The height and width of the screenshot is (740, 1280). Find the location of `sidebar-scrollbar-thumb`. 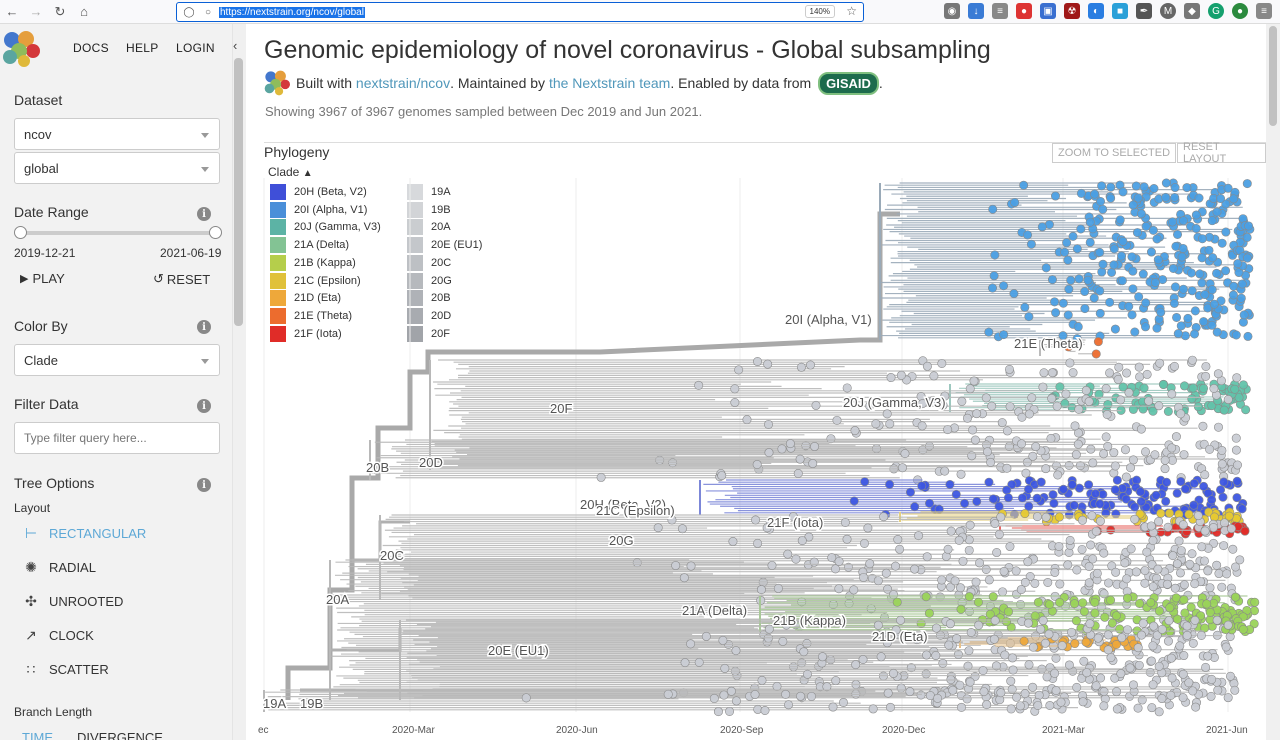

sidebar-scrollbar-thumb is located at coordinates (238, 192).